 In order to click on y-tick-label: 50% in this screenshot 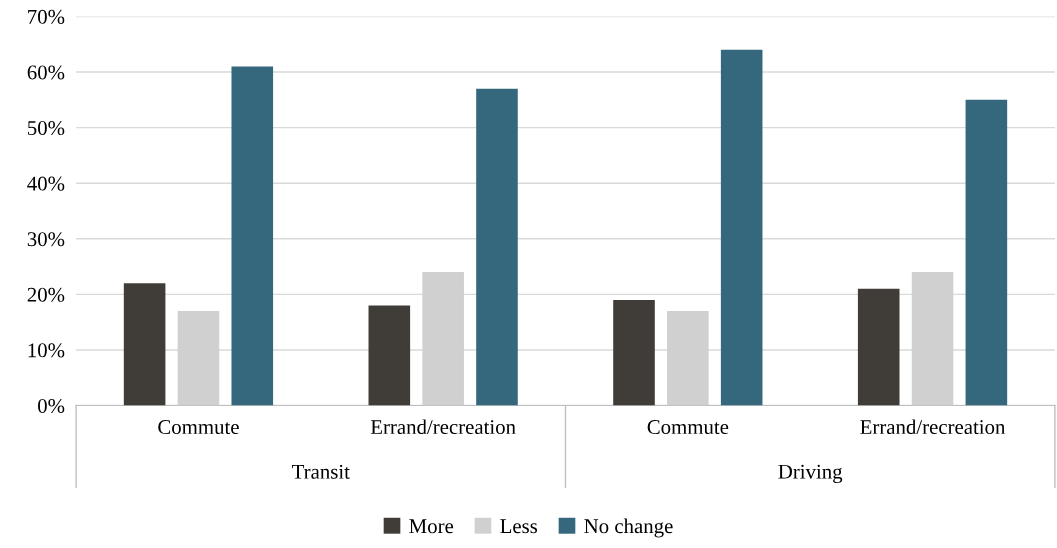, I will do `click(46, 128)`.